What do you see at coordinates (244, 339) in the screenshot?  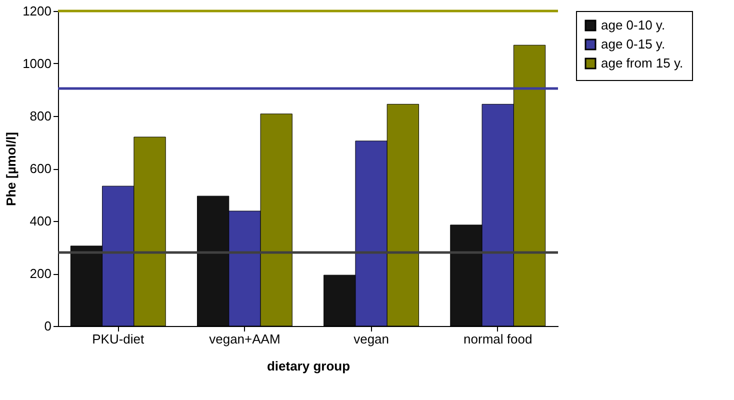 I see `x-tick-label: vegan+AAM` at bounding box center [244, 339].